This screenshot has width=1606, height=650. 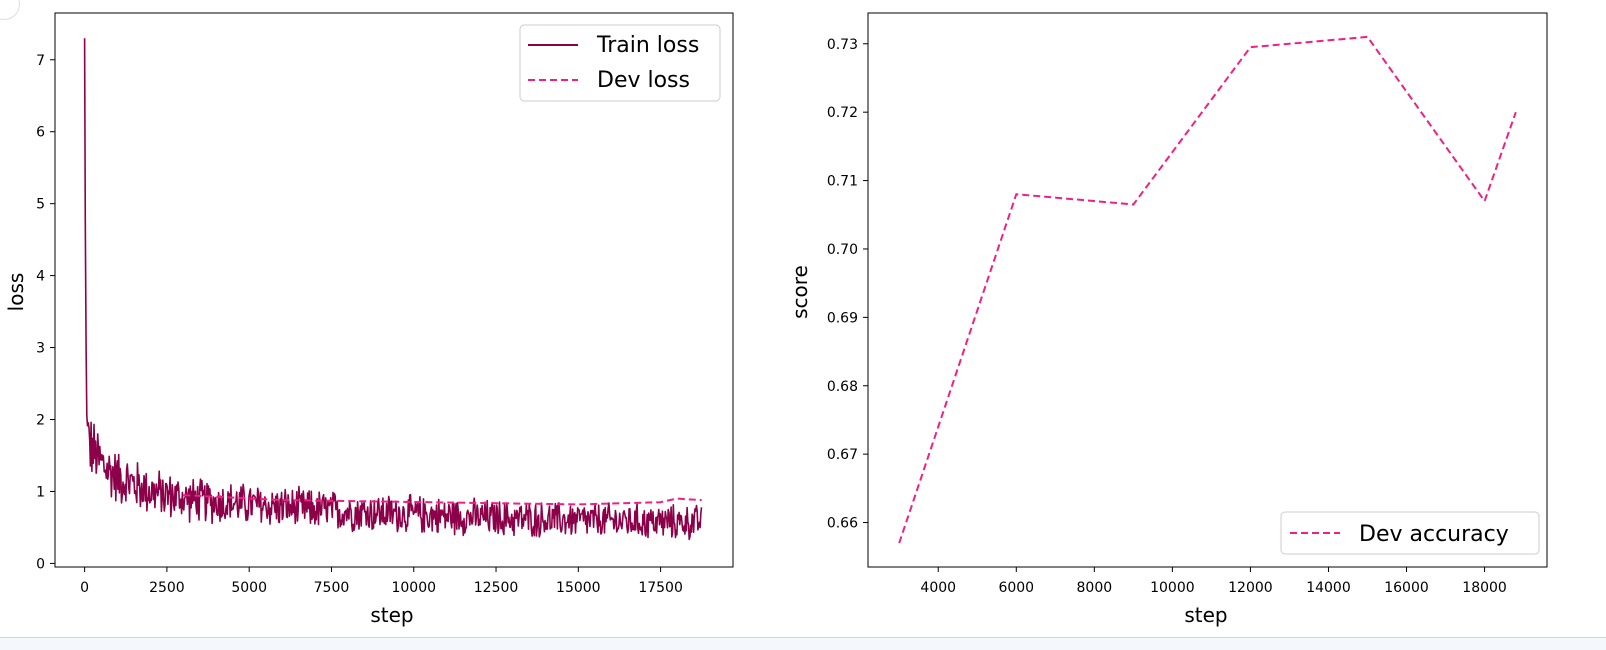 I want to click on loss-x-tick-label: 10000, so click(x=413, y=588).